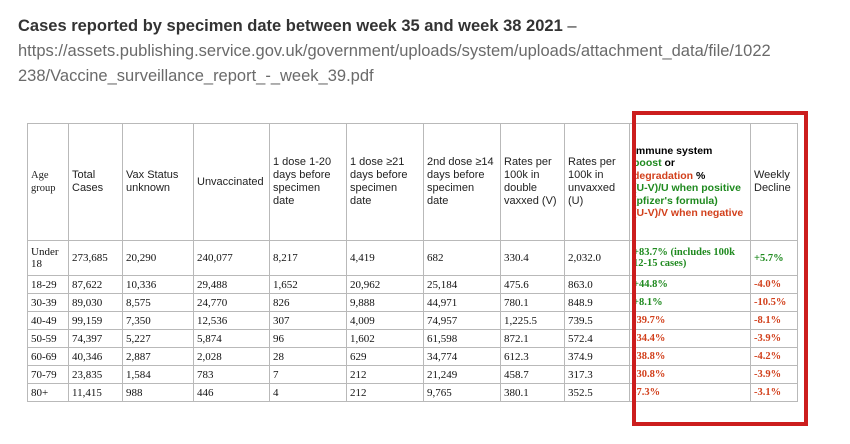 The width and height of the screenshot is (850, 444). Describe the element at coordinates (95, 182) in the screenshot. I see `header-total-cases: Total Cases` at that location.